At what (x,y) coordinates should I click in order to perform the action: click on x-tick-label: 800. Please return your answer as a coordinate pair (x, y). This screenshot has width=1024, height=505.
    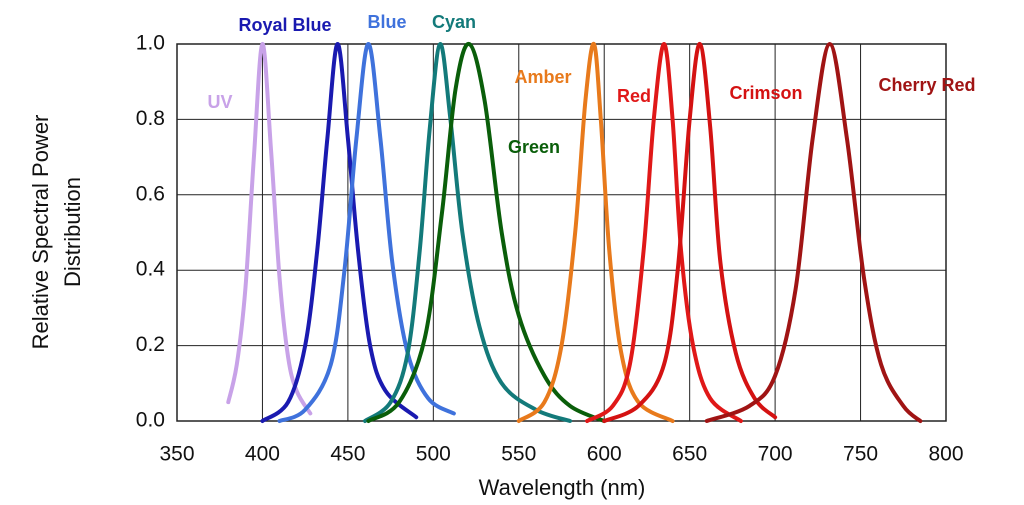
    Looking at the image, I should click on (945, 454).